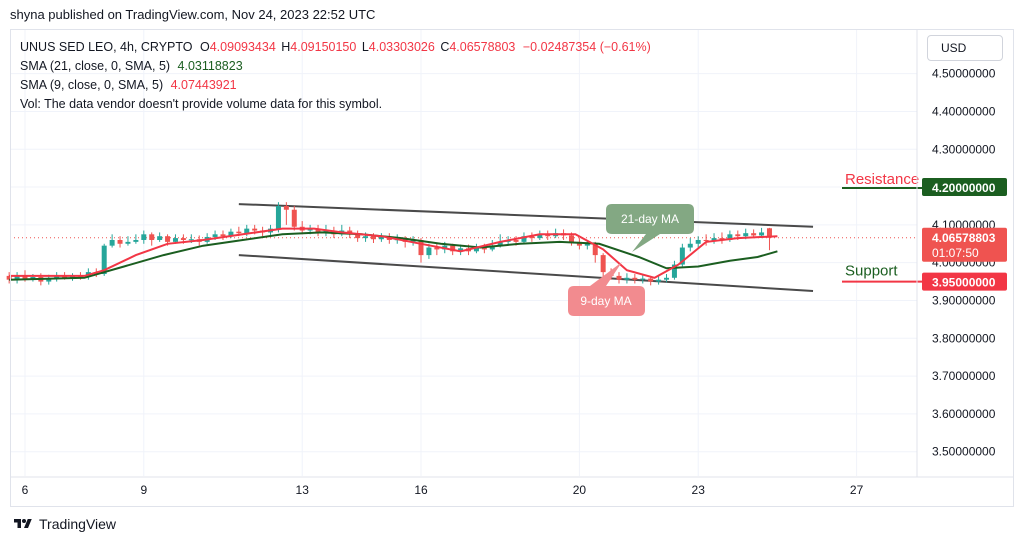 This screenshot has height=544, width=1024. What do you see at coordinates (143, 490) in the screenshot?
I see `x-tick-label: 9` at bounding box center [143, 490].